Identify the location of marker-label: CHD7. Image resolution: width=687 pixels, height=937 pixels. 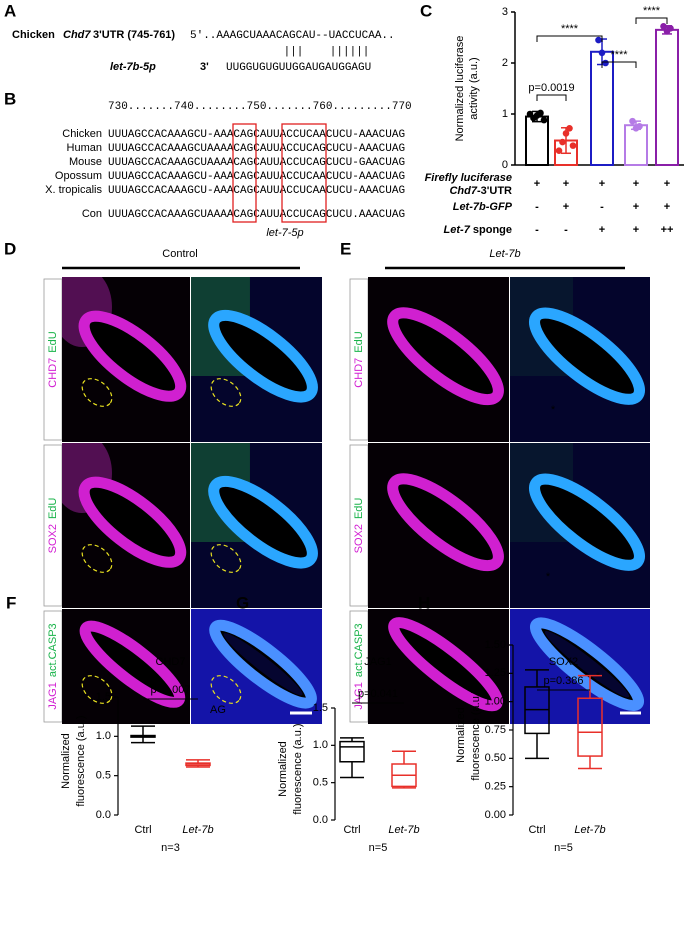
(359, 373).